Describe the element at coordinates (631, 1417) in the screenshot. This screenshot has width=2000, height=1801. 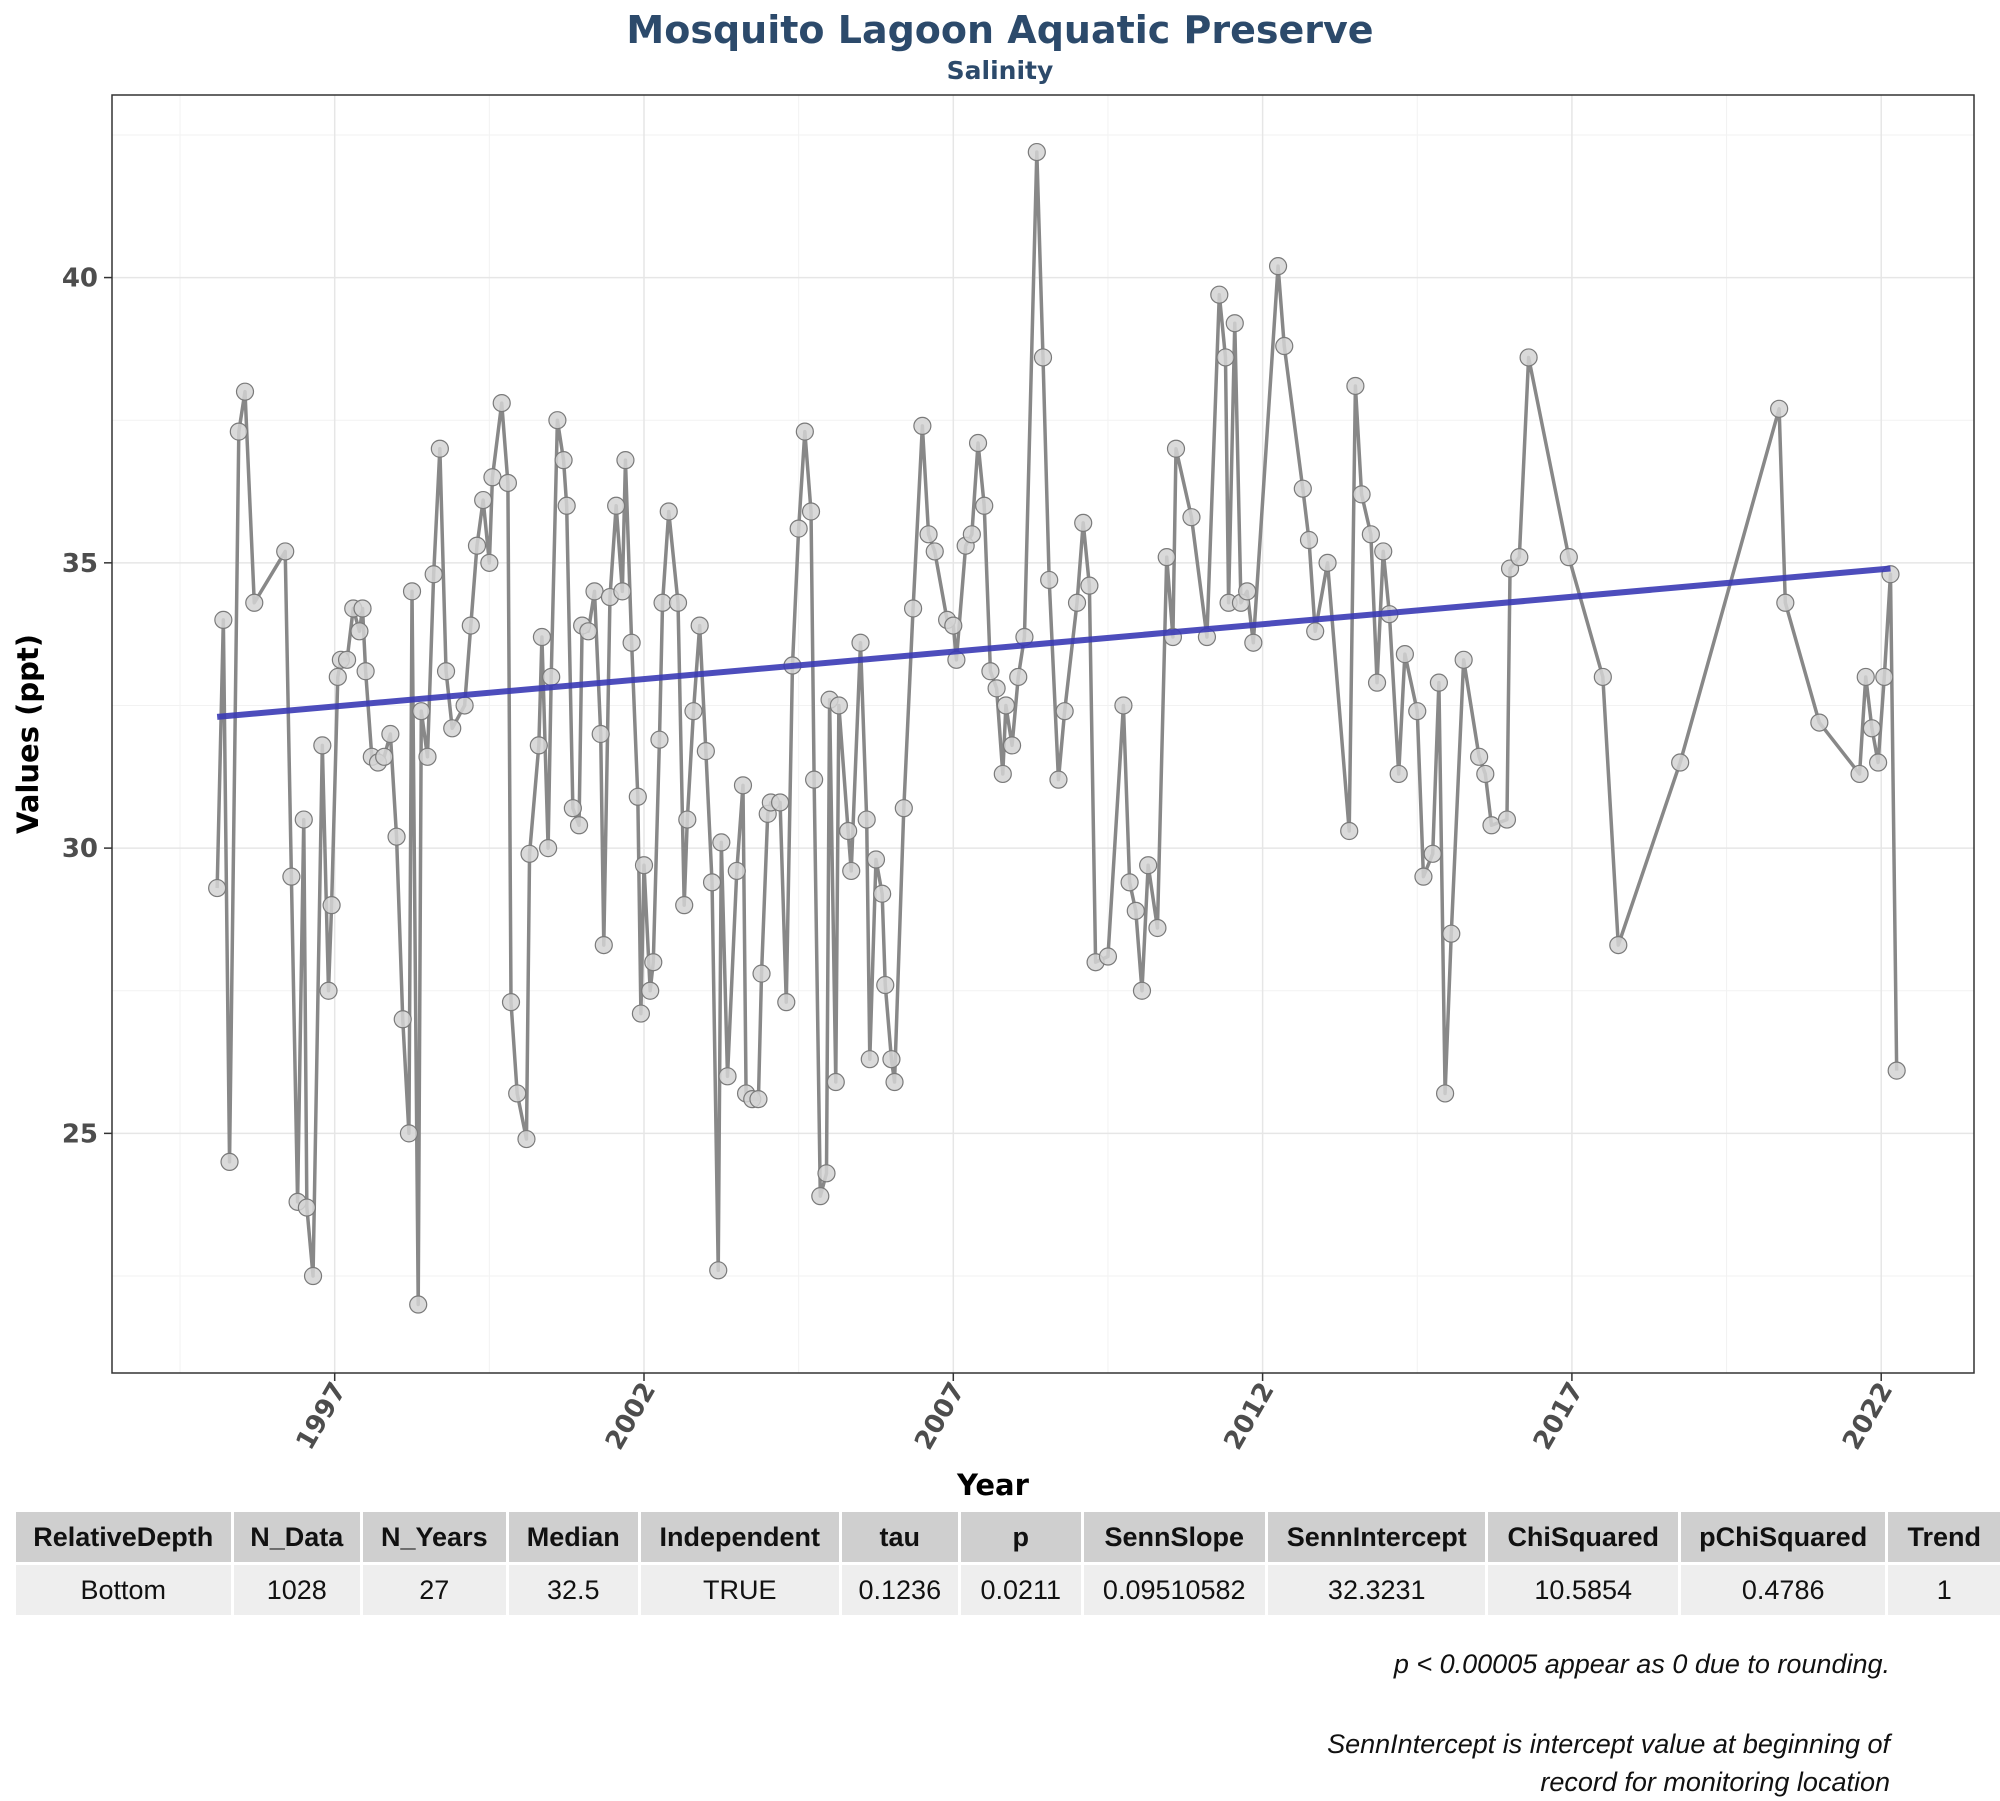
I see `x-tick-label: 2002` at that location.